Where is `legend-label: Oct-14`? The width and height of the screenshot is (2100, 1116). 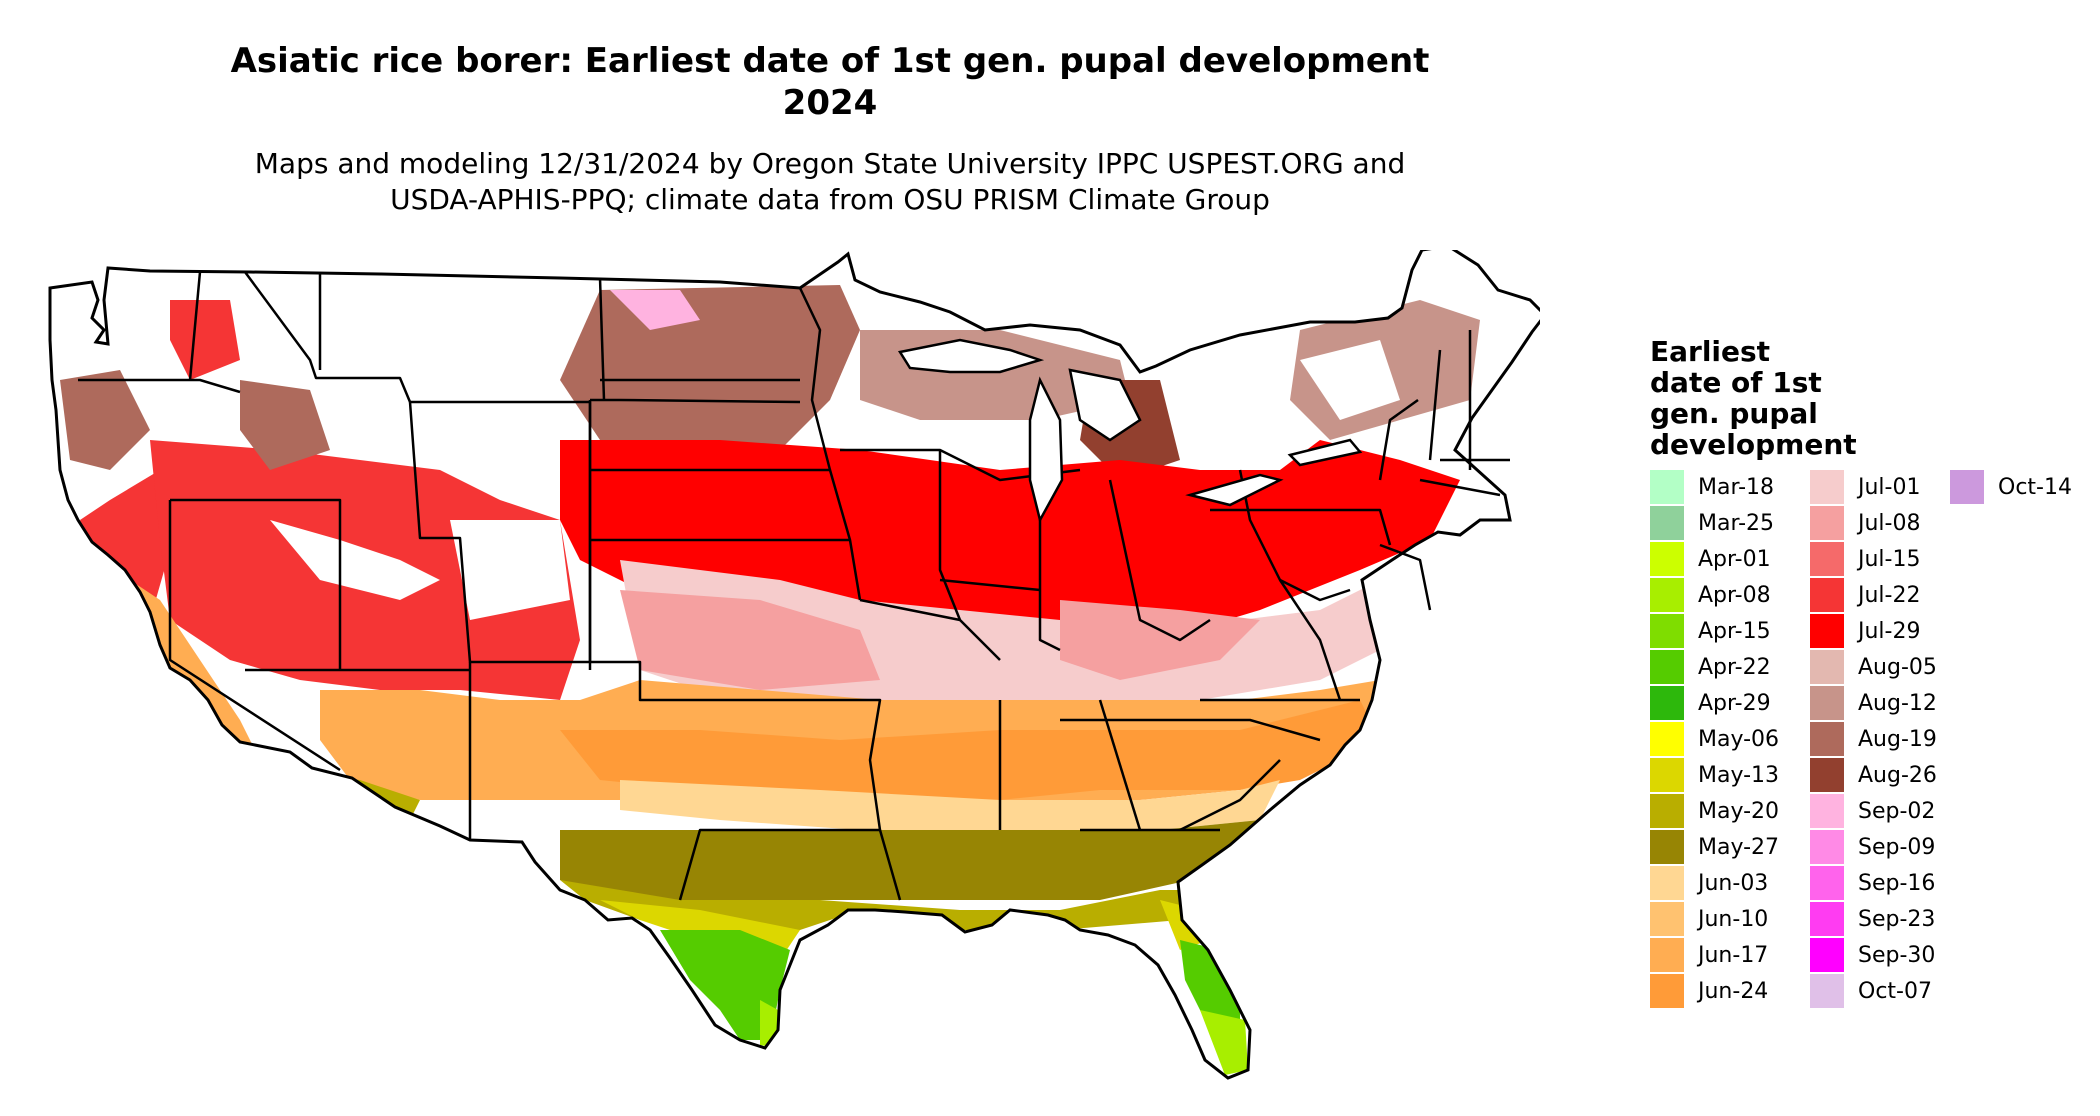 legend-label: Oct-14 is located at coordinates (2035, 487).